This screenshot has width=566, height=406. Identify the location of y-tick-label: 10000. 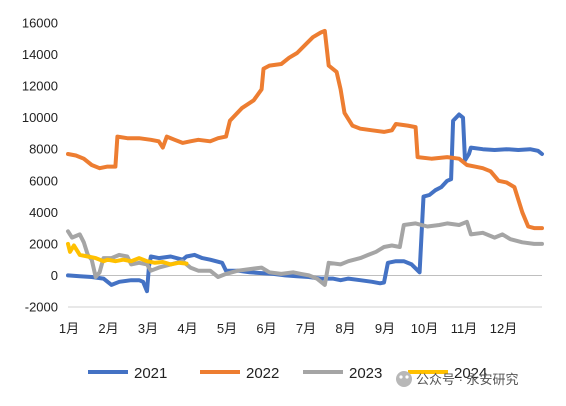
(40, 117).